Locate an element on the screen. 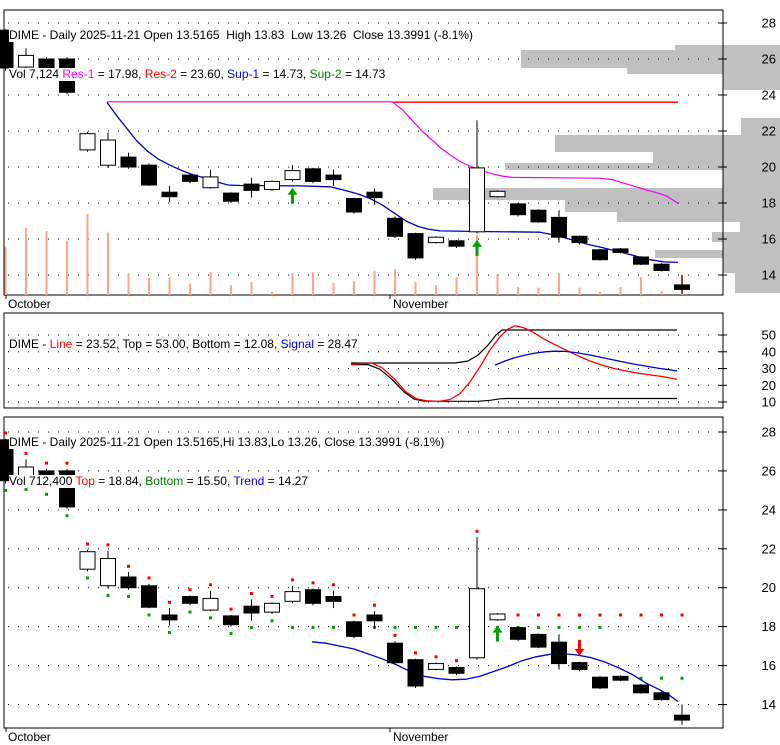  trend-line is located at coordinates (495, 672).